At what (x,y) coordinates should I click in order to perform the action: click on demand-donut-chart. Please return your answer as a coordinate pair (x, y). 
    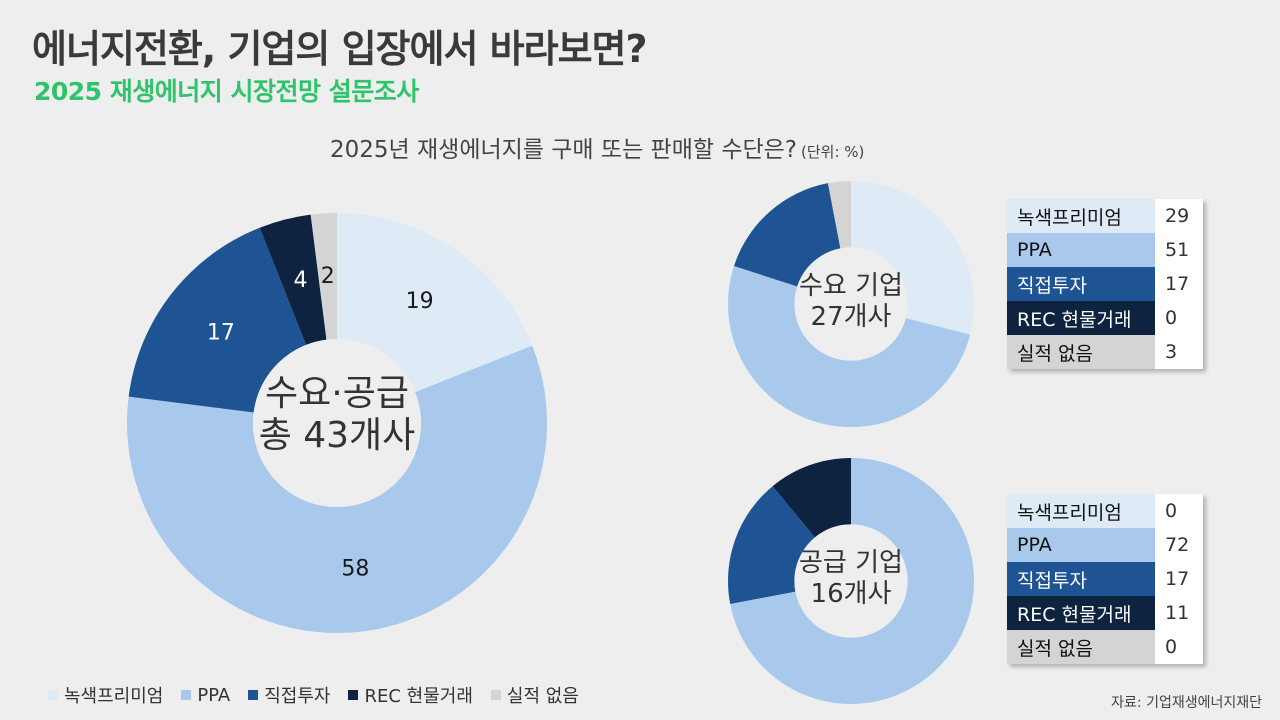
    Looking at the image, I should click on (850, 304).